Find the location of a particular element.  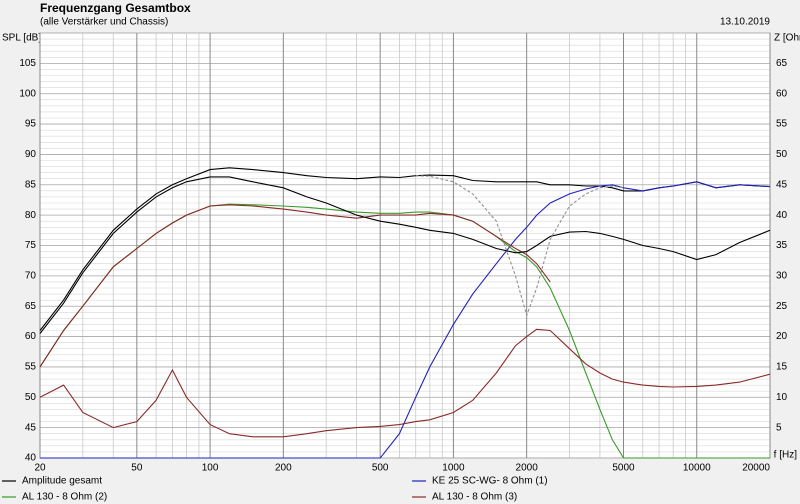

y-tick-label: 75 is located at coordinates (31, 245).